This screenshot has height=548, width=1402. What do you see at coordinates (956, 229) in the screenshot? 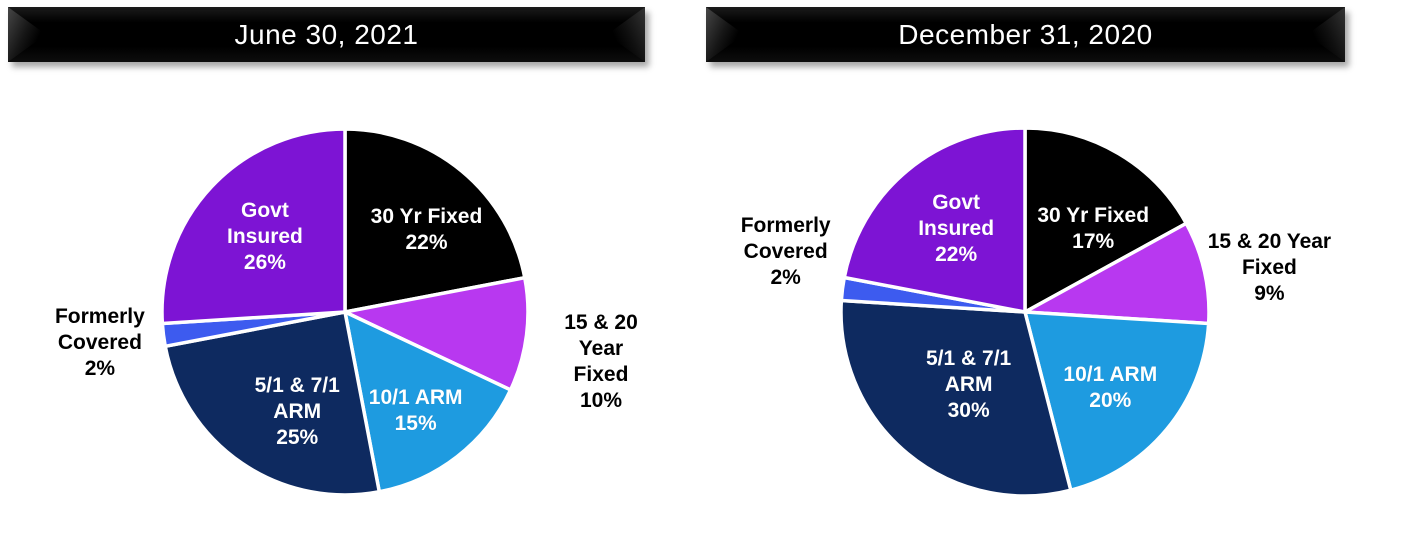
I see `slice-label-govt-insured: Govt Insured 22%` at bounding box center [956, 229].